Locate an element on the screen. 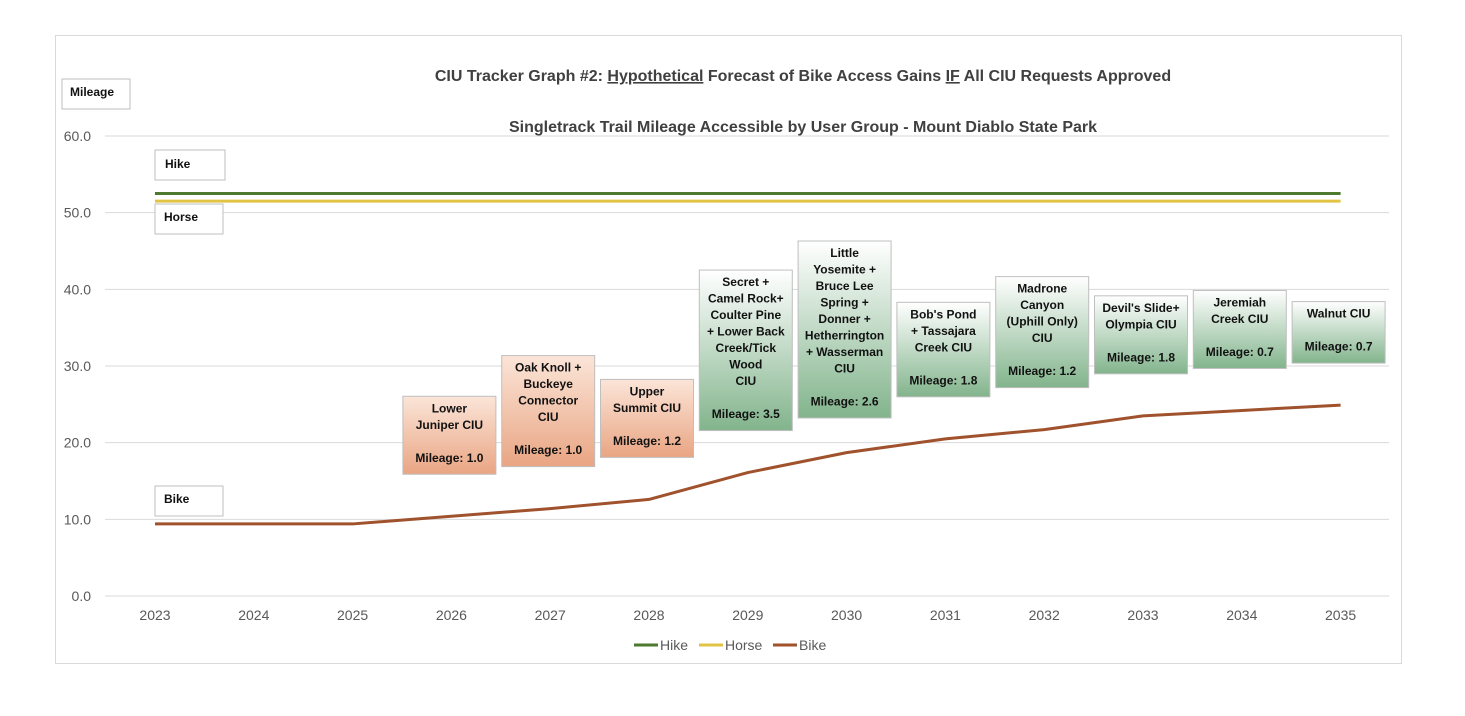  ciu-box-line: Buckeye is located at coordinates (549, 384).